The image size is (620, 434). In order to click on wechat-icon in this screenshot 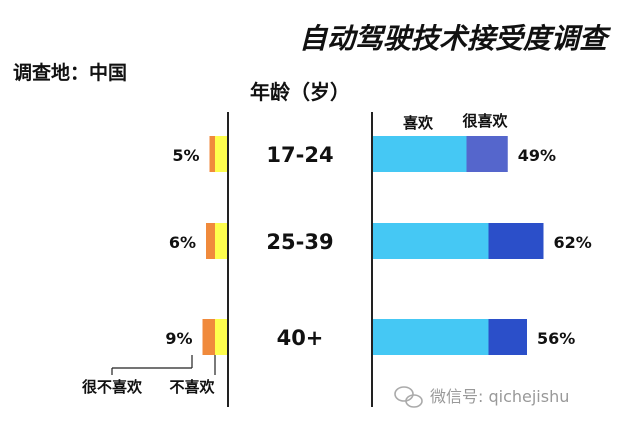, I will do `click(408, 397)`.